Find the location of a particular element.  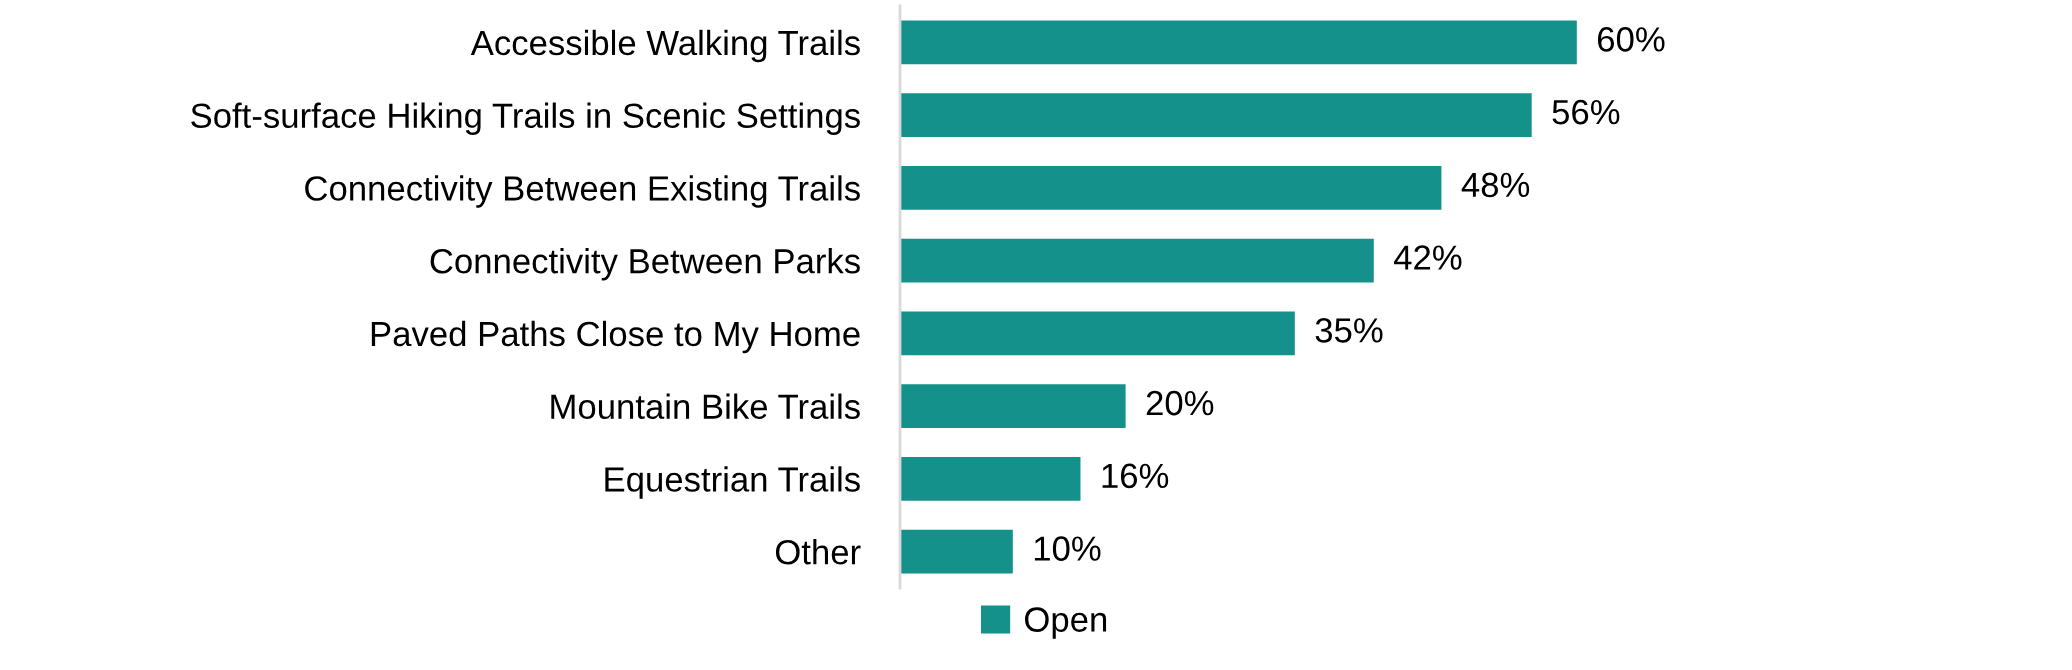

y-tick-label: Accessible Walking Trails is located at coordinates (665, 46).